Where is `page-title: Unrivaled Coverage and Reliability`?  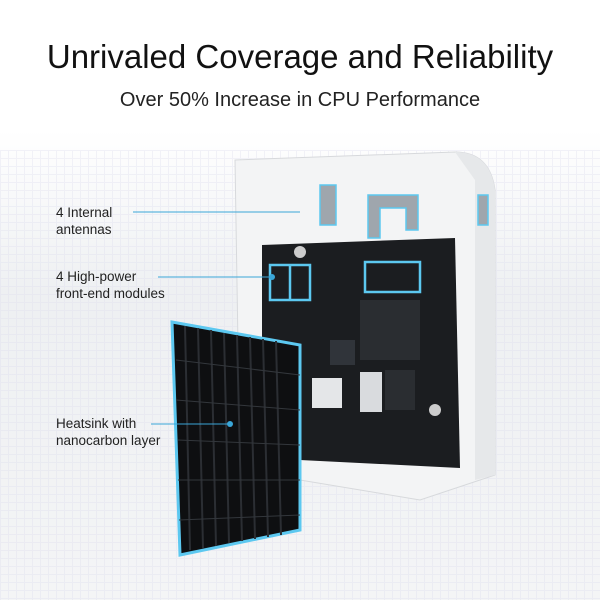
page-title: Unrivaled Coverage and Reliability is located at coordinates (300, 56).